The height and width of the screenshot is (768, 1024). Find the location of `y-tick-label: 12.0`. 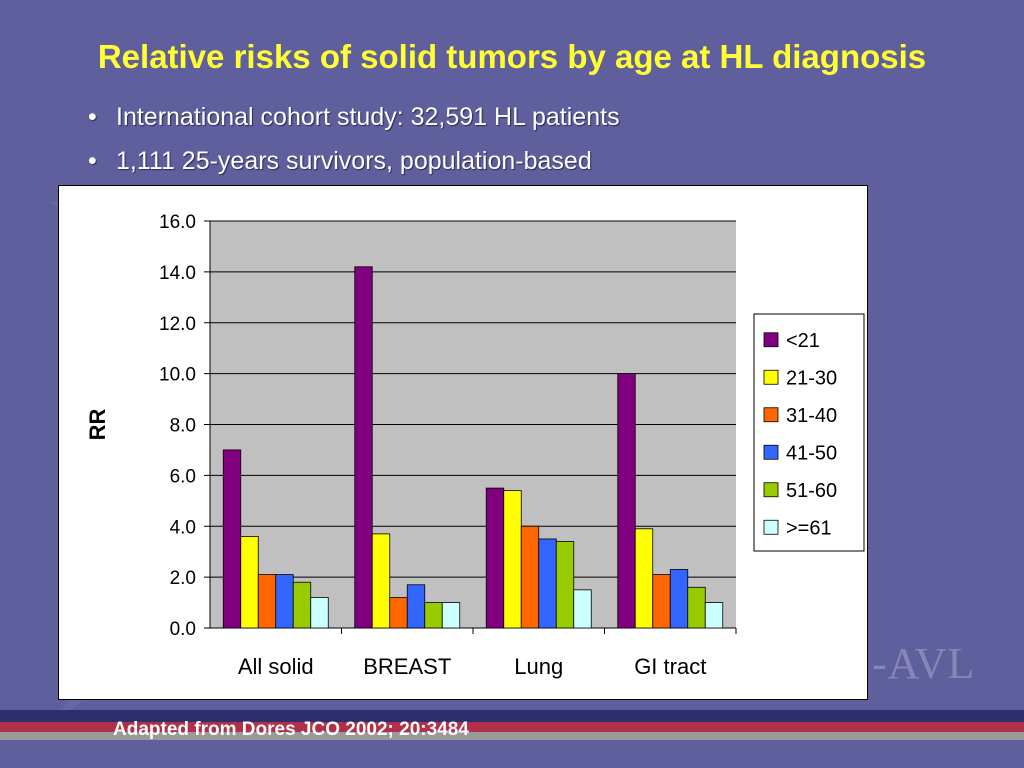

y-tick-label: 12.0 is located at coordinates (177, 324).